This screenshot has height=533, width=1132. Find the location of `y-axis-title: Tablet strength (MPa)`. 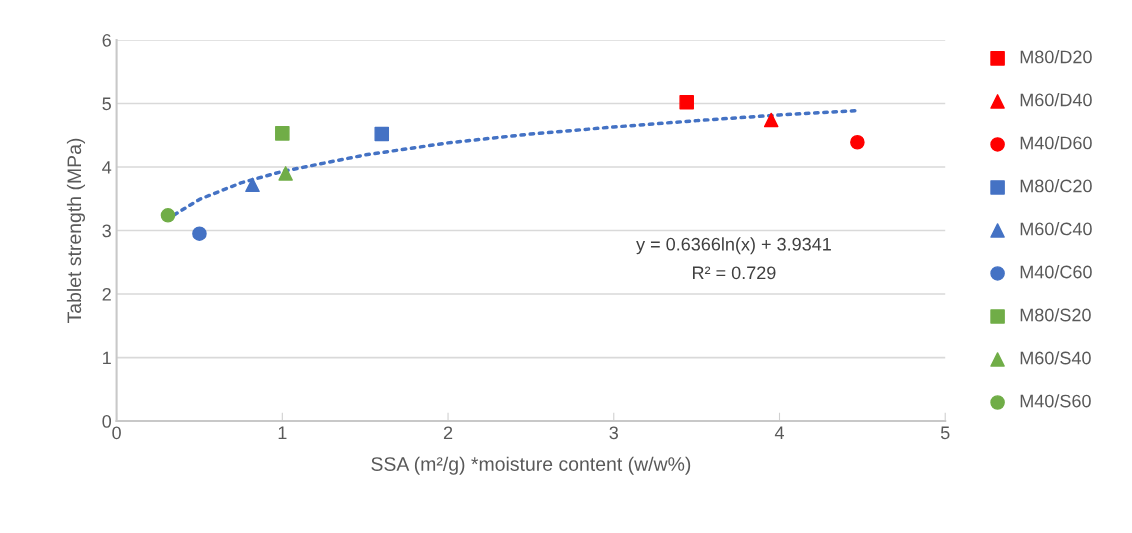

y-axis-title: Tablet strength (MPa) is located at coordinates (76, 231).